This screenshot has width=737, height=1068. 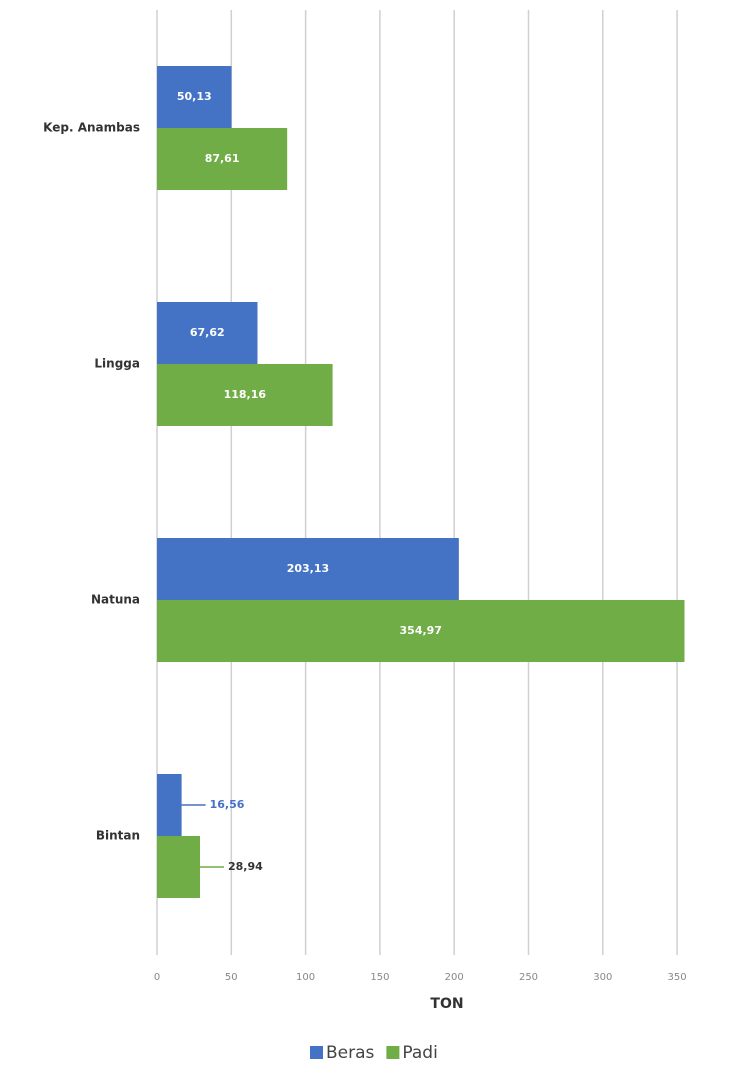 What do you see at coordinates (454, 977) in the screenshot?
I see `x-tick-label: 200` at bounding box center [454, 977].